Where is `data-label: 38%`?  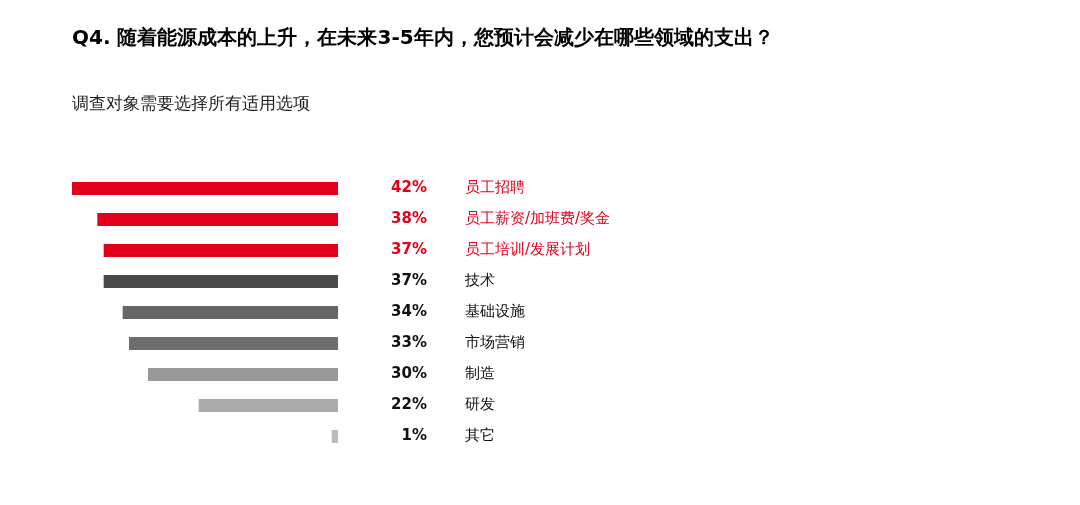
data-label: 38% is located at coordinates (409, 218).